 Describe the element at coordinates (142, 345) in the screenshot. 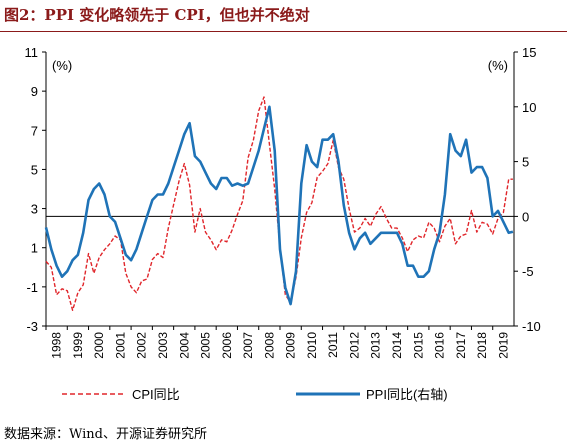

I see `x-tick-label: 2002` at that location.